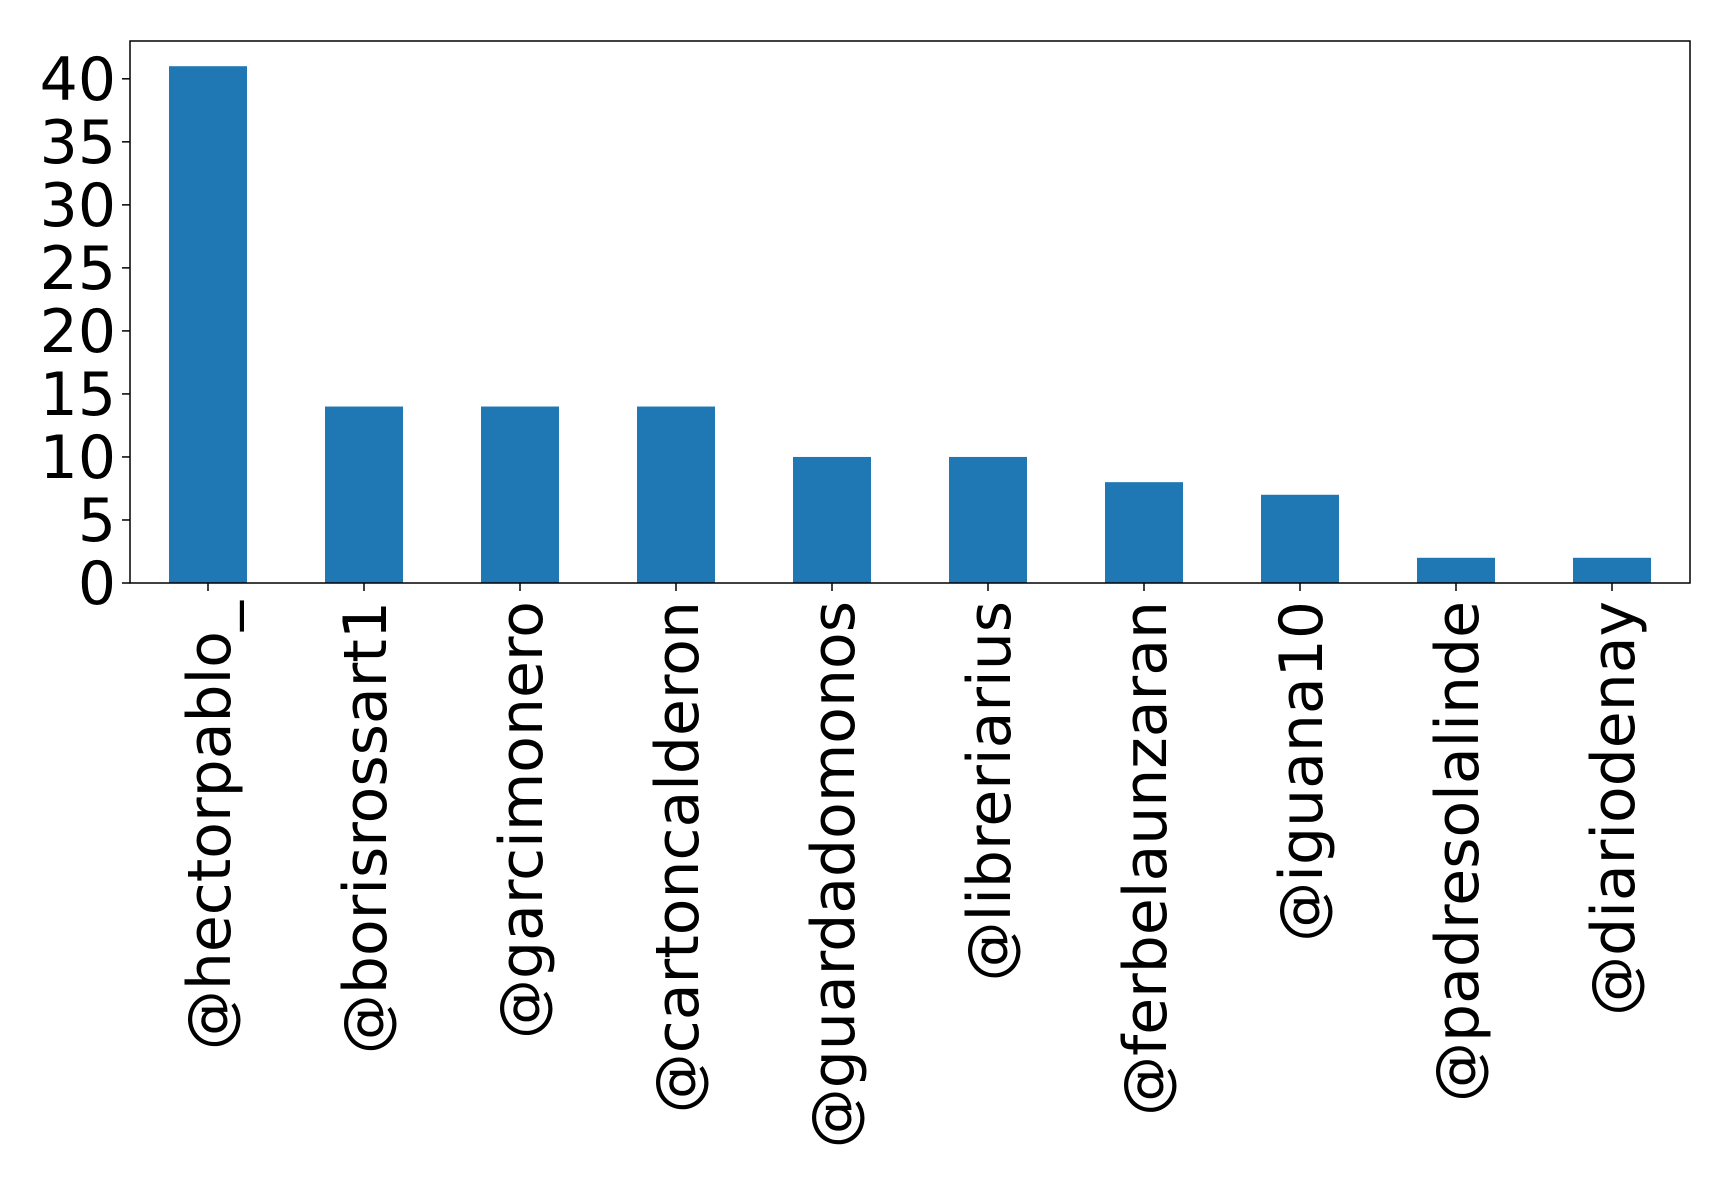 This screenshot has height=1202, width=1719. Describe the element at coordinates (364, 494) in the screenshot. I see `bar-borisrossart1` at that location.